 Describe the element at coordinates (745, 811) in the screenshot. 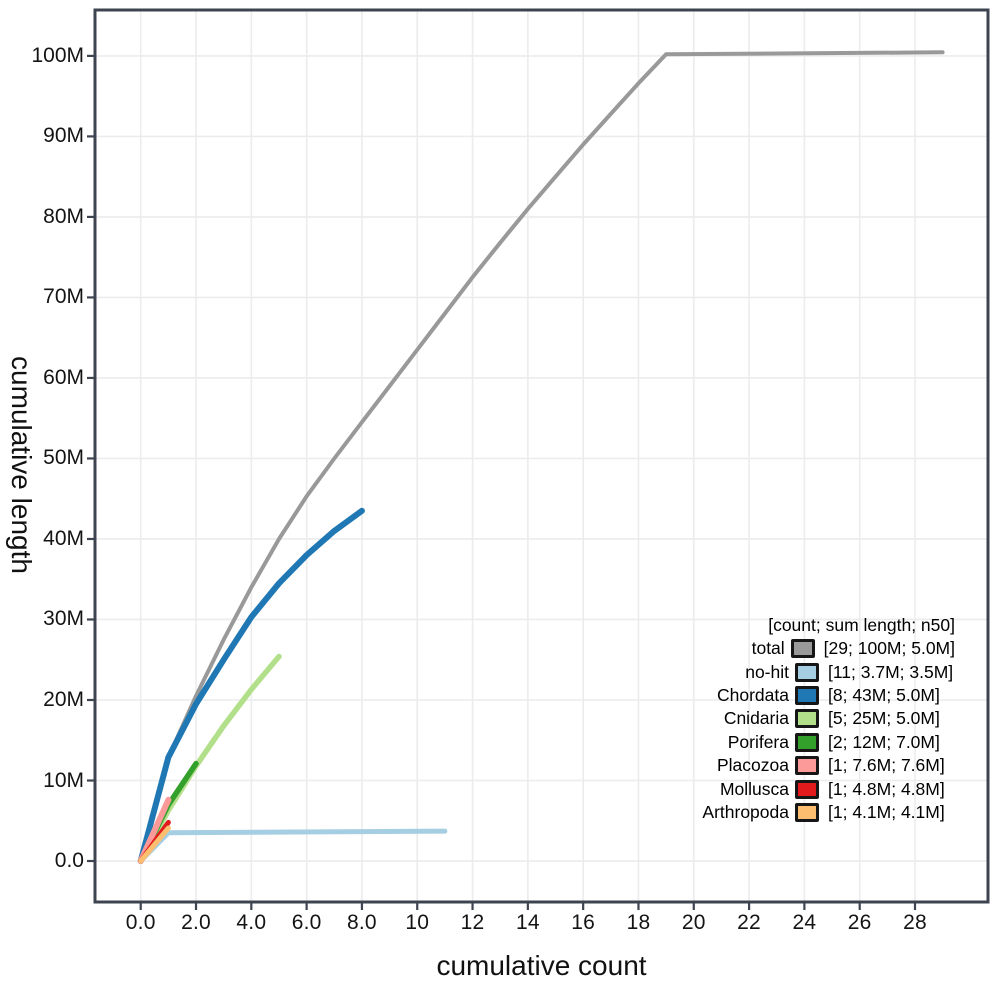

I see `legend-label: Arthropoda` at that location.